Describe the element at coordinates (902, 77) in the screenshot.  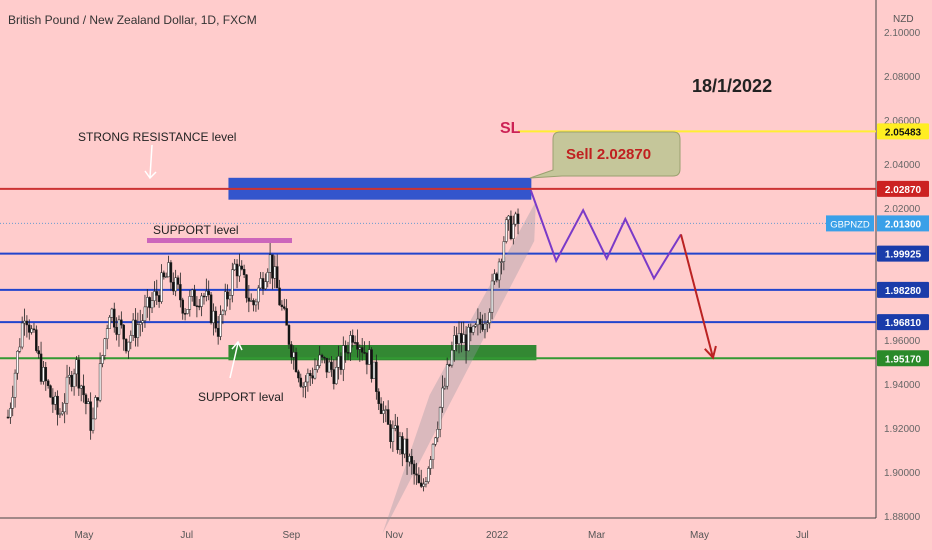
I see `y-tick-label: 2.08000` at that location.